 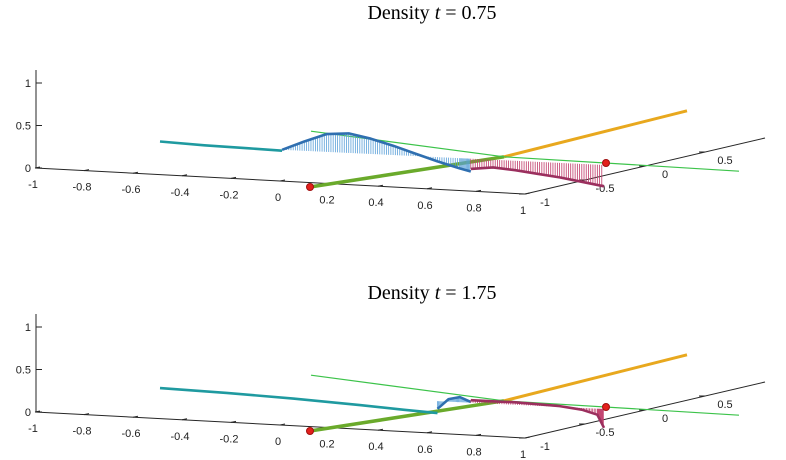 What do you see at coordinates (431, 13) in the screenshot?
I see `chart-title: Density t = 0.75` at bounding box center [431, 13].